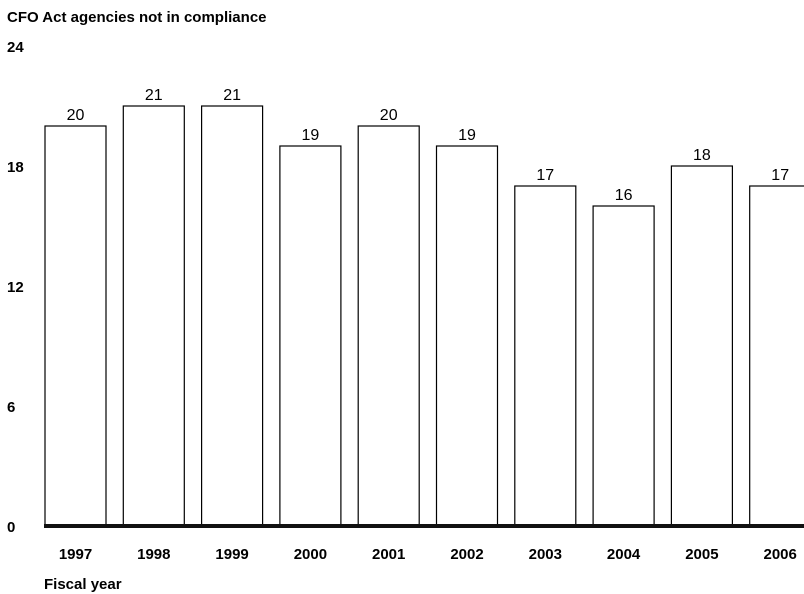 The height and width of the screenshot is (594, 804). What do you see at coordinates (310, 554) in the screenshot?
I see `x-tick-label-2000: 2000` at bounding box center [310, 554].